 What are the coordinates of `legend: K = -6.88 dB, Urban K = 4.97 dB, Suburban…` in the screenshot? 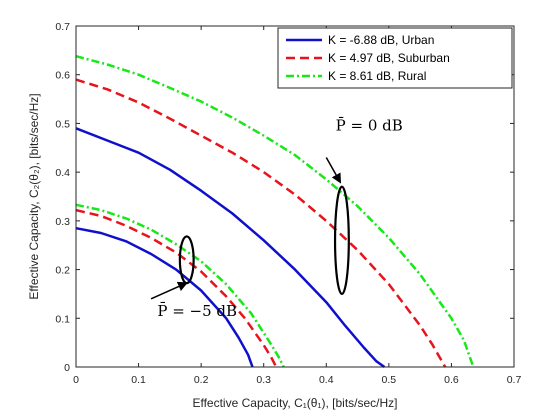 It's located at (395, 58).